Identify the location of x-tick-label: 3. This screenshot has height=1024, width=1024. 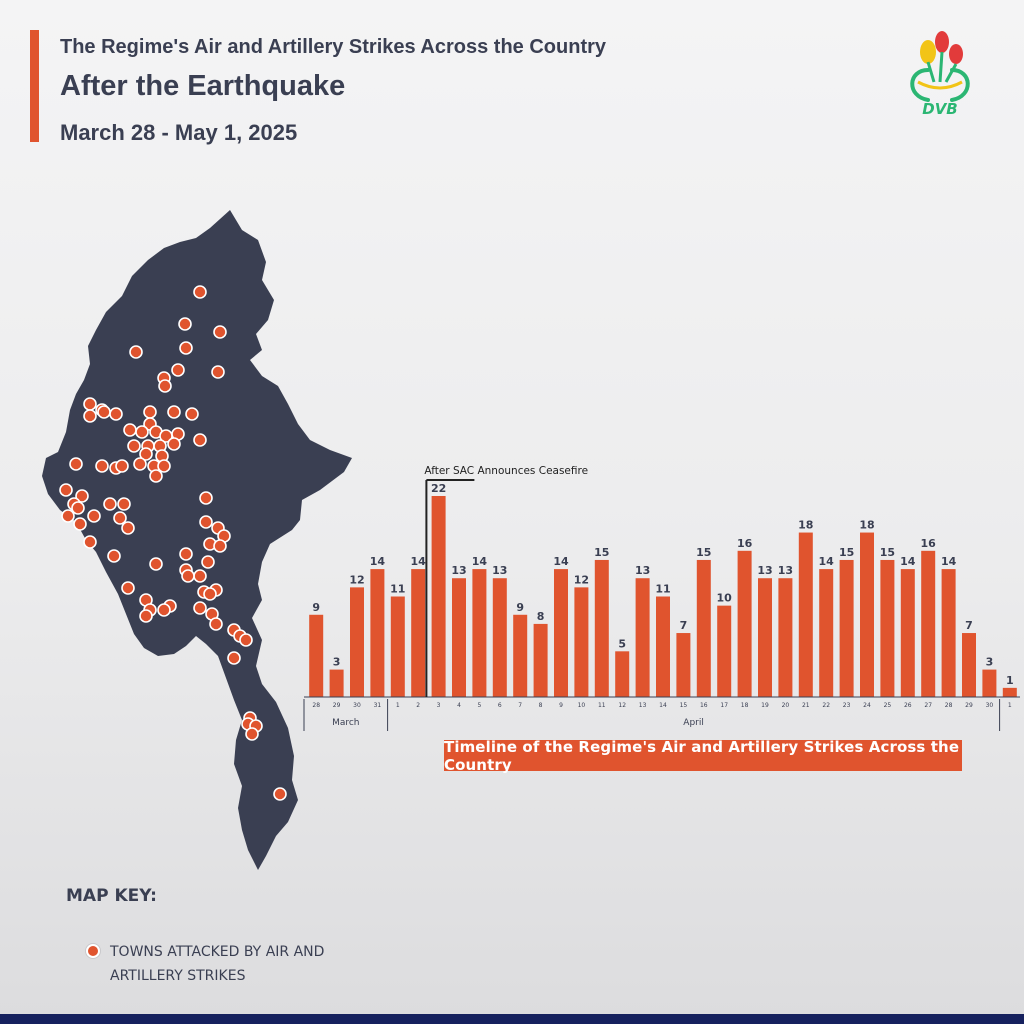
(439, 705).